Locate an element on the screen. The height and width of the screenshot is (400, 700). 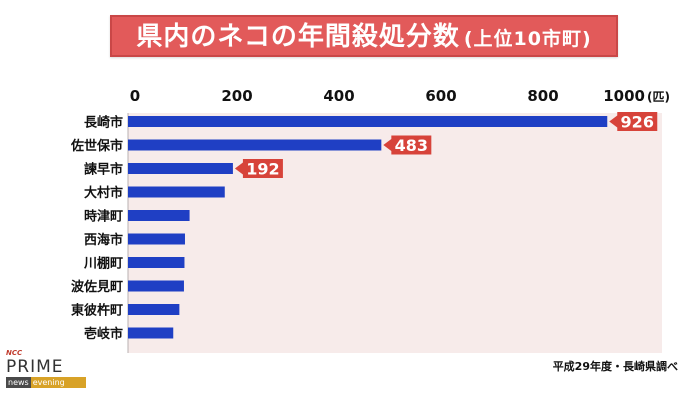
x-tick-label: 800 is located at coordinates (542, 96).